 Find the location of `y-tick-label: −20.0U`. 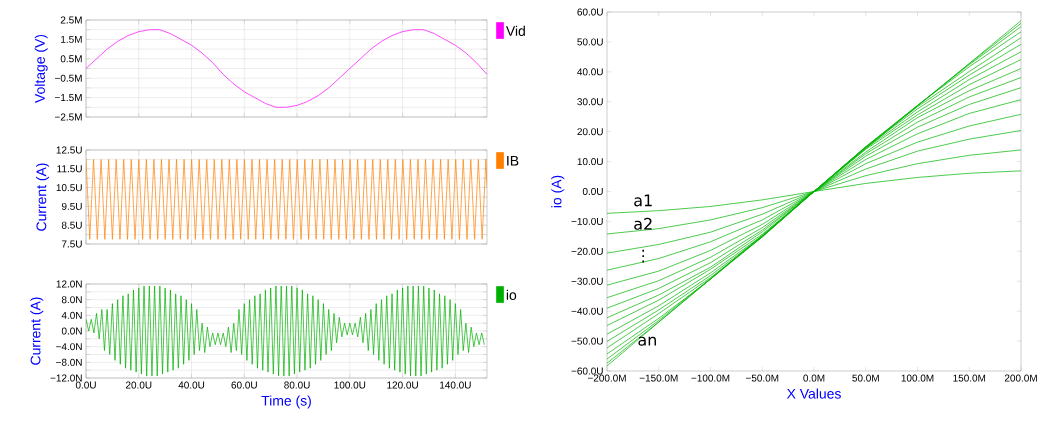

y-tick-label: −20.0U is located at coordinates (587, 251).